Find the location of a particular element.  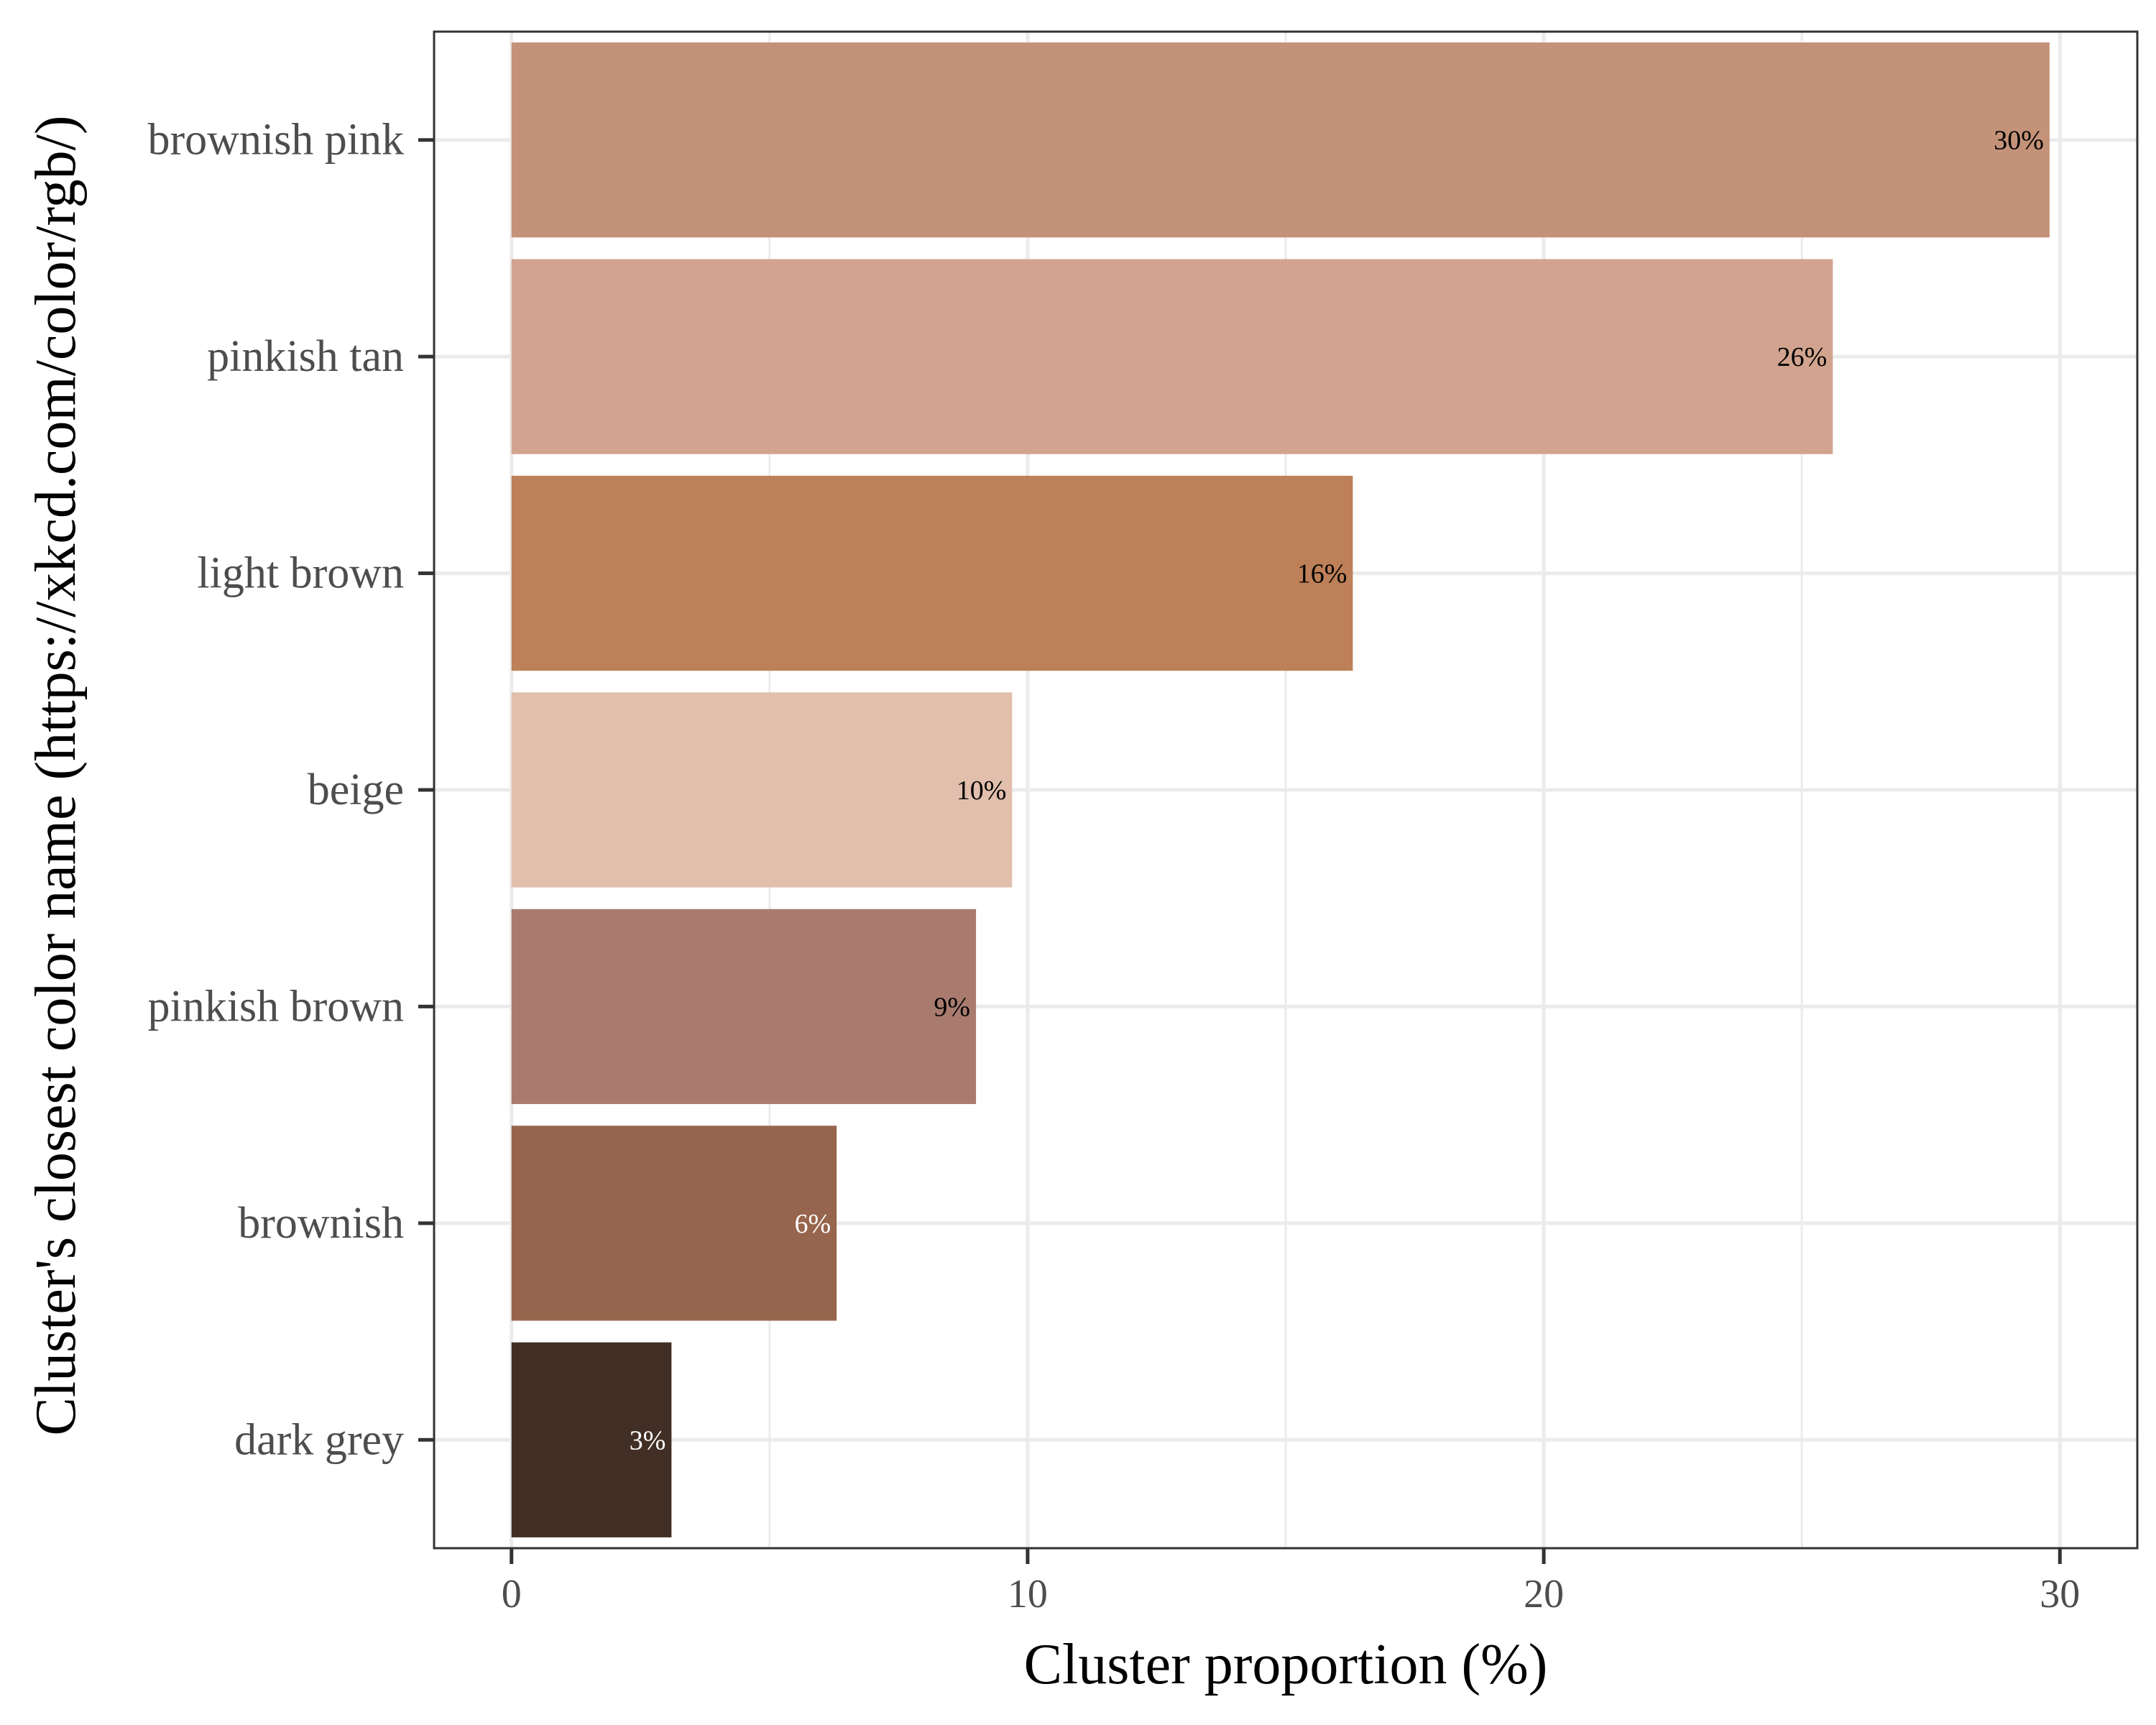

x-tick-label: 20 is located at coordinates (1544, 1594).